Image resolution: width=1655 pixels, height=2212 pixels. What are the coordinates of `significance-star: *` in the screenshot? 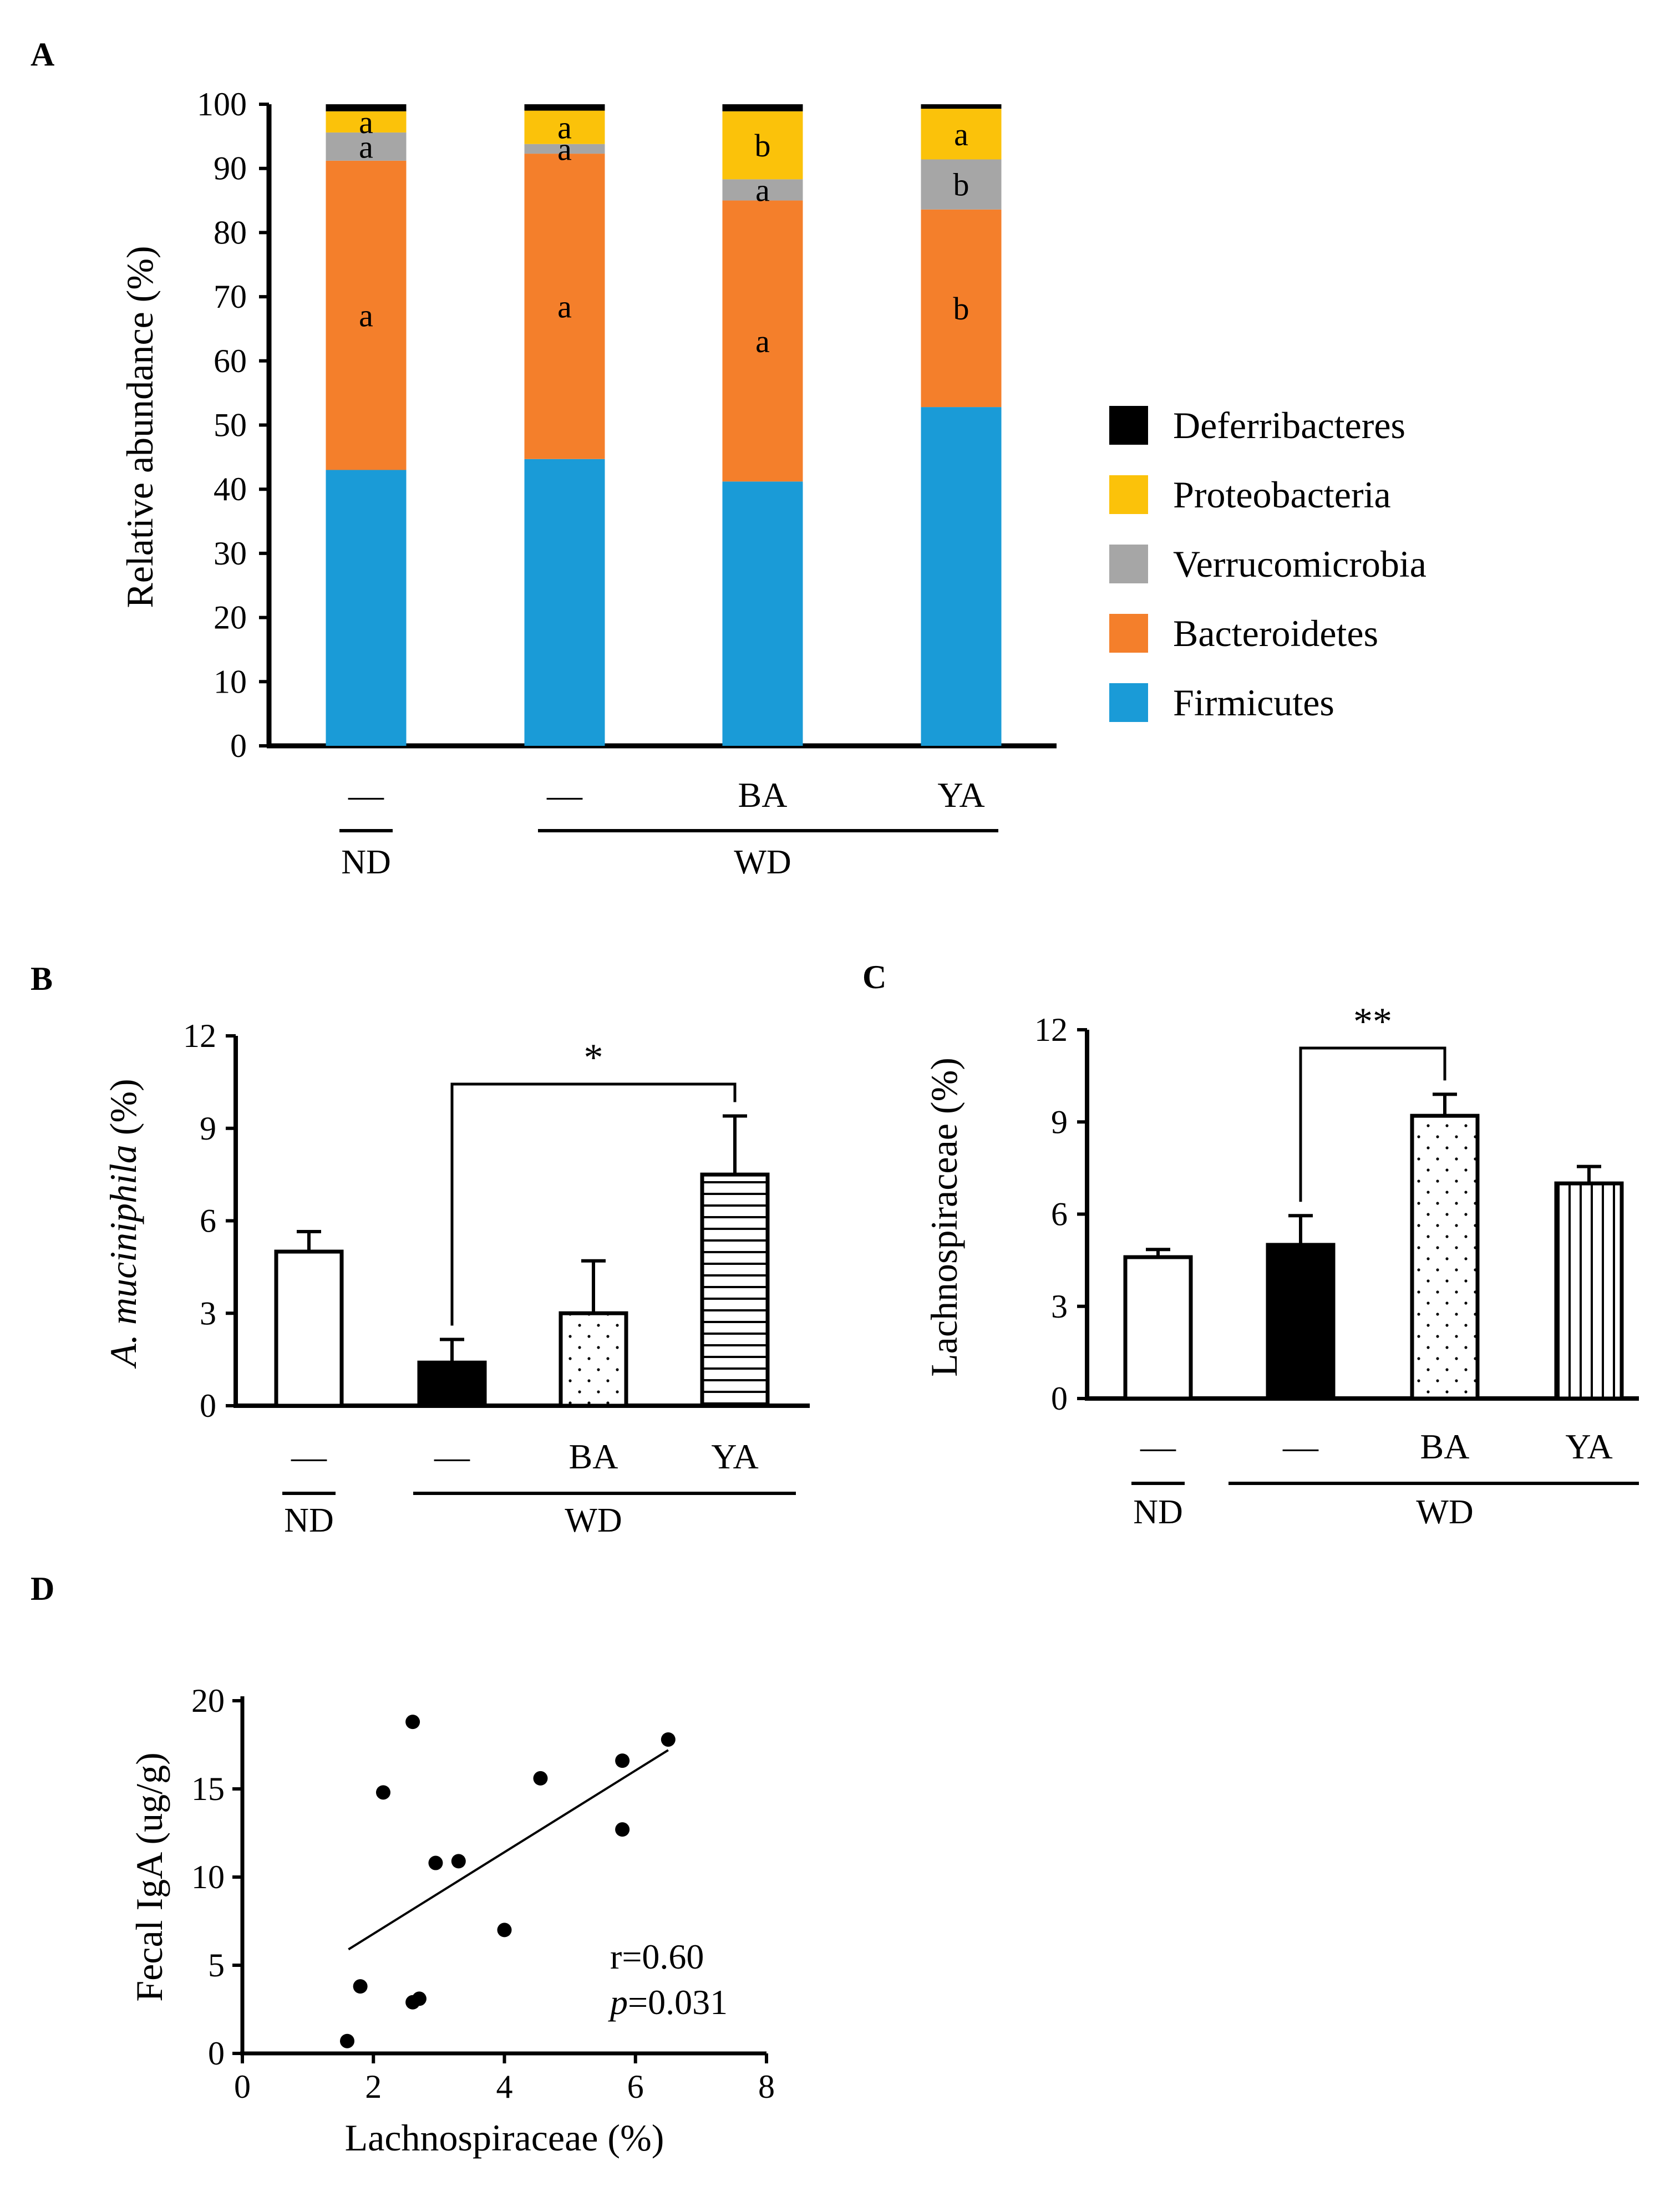 It's located at (593, 1057).